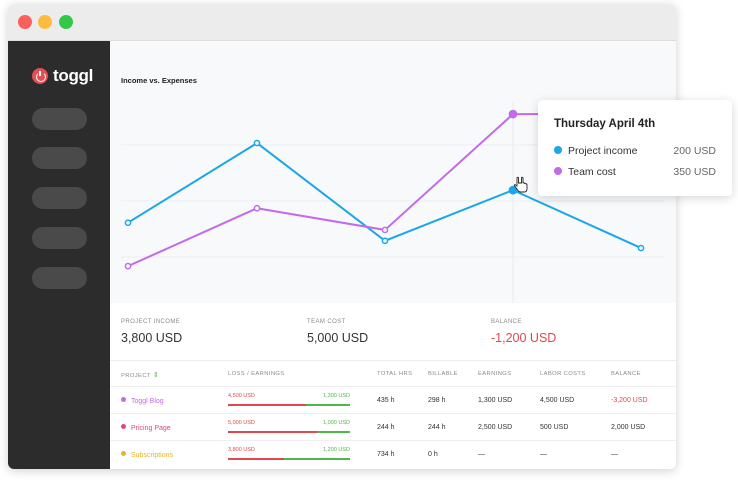 The image size is (738, 492). Describe the element at coordinates (495, 400) in the screenshot. I see `earnings-cell: 1,300 USD` at that location.